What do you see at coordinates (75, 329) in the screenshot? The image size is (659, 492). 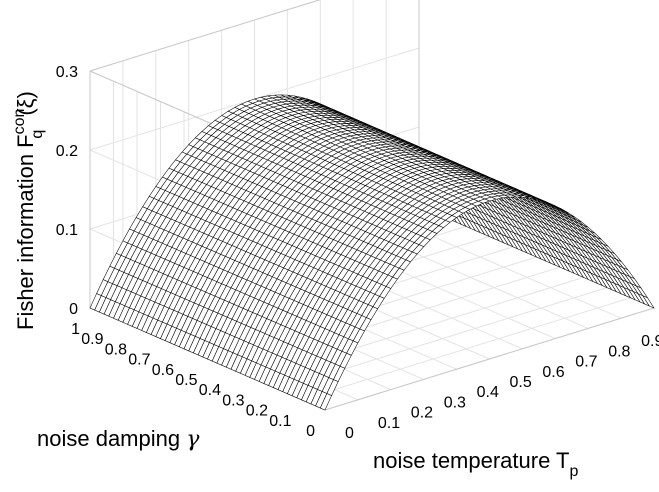 I see `y-tick-label: 1` at bounding box center [75, 329].